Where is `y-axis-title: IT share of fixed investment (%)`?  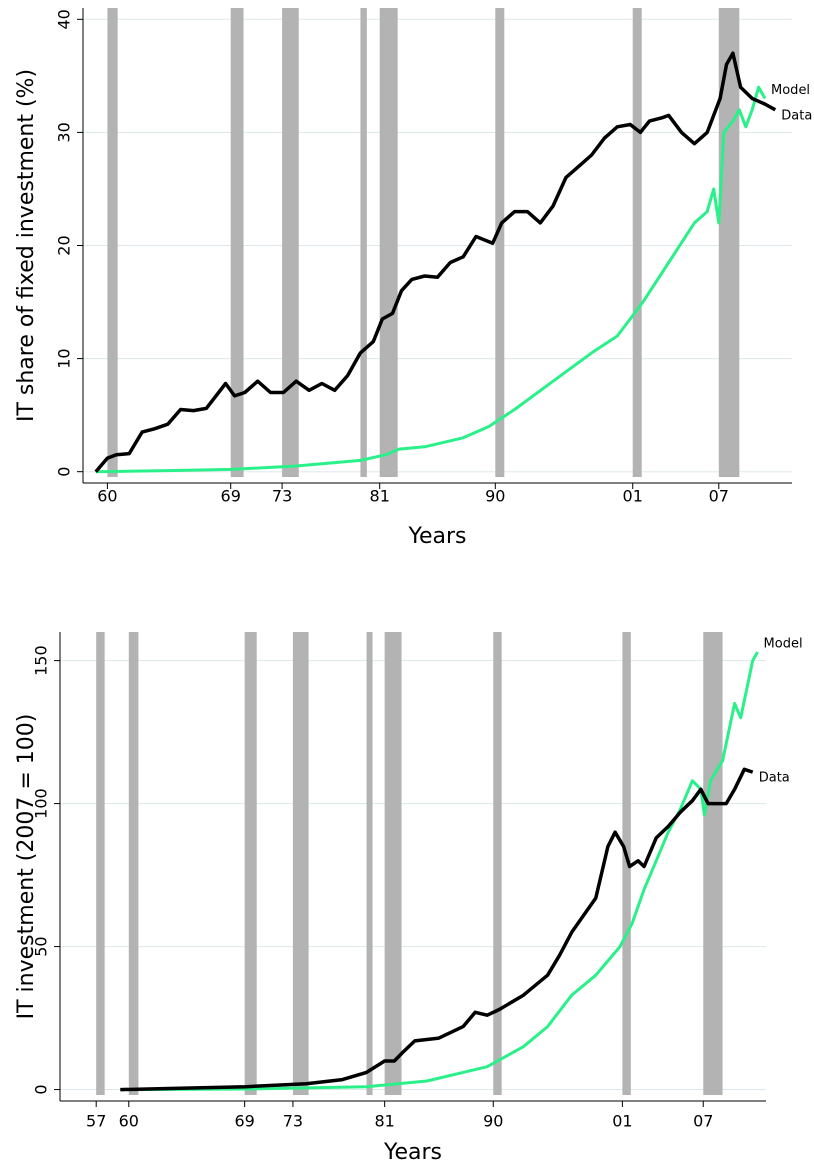 y-axis-title: IT share of fixed investment (%) is located at coordinates (26, 245).